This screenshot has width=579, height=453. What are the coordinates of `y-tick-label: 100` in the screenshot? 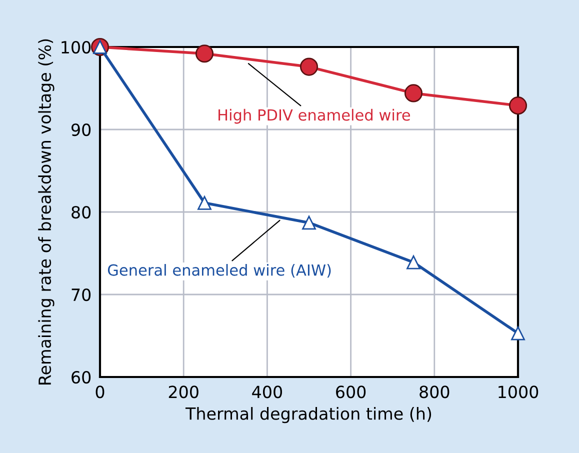 It's located at (76, 47).